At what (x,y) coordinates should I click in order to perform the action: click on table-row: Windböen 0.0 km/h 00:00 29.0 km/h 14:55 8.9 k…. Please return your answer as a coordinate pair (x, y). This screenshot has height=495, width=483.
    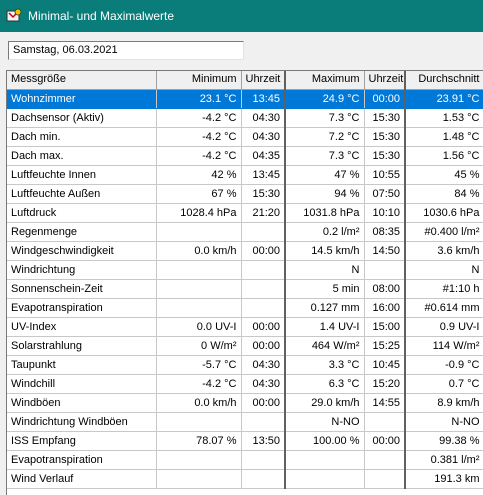
    Looking at the image, I should click on (245, 403).